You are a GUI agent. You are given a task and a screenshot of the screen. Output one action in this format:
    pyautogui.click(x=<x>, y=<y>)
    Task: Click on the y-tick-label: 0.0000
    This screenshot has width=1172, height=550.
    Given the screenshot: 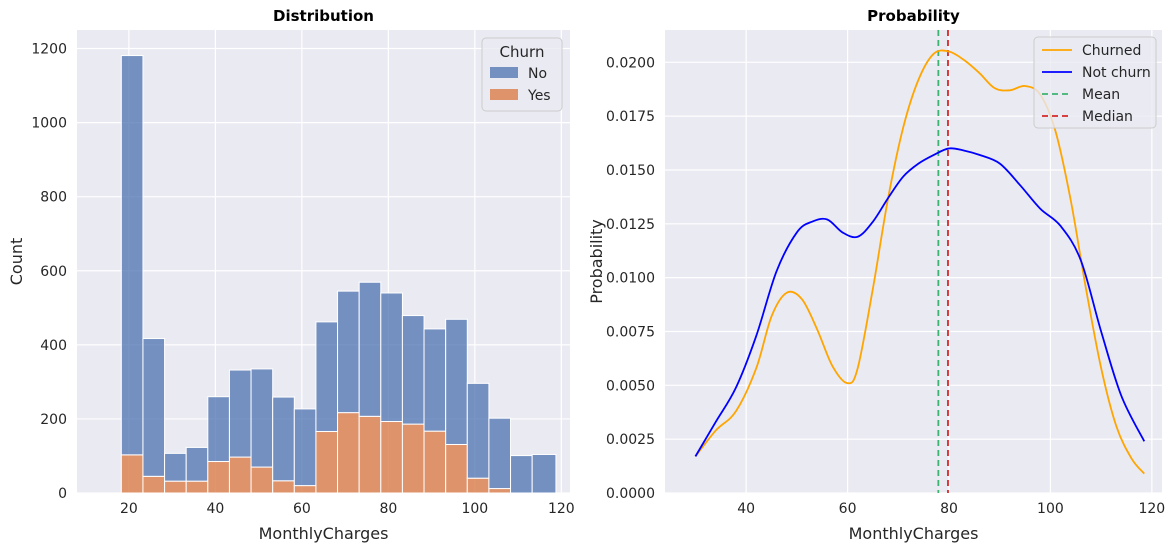 What is the action you would take?
    pyautogui.click(x=630, y=494)
    